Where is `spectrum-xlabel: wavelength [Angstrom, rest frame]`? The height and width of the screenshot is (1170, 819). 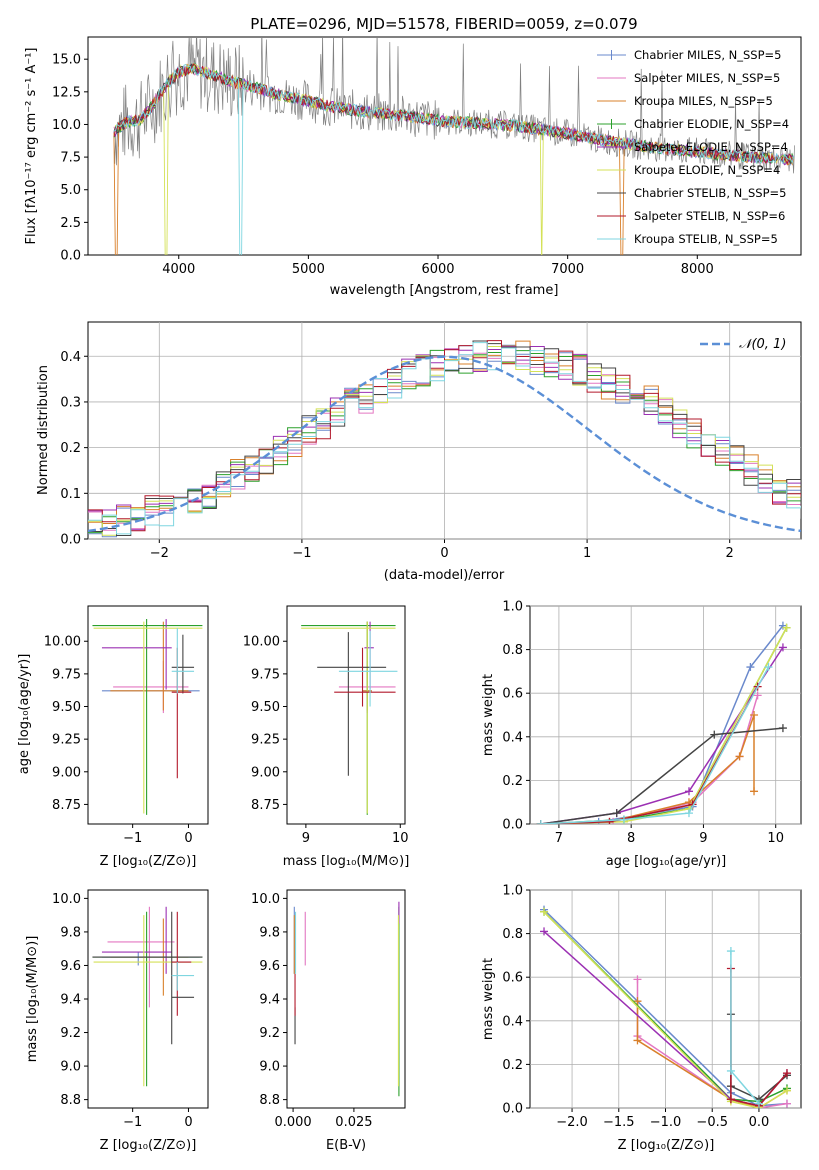 spectrum-xlabel: wavelength [Angstrom, rest frame] is located at coordinates (444, 290).